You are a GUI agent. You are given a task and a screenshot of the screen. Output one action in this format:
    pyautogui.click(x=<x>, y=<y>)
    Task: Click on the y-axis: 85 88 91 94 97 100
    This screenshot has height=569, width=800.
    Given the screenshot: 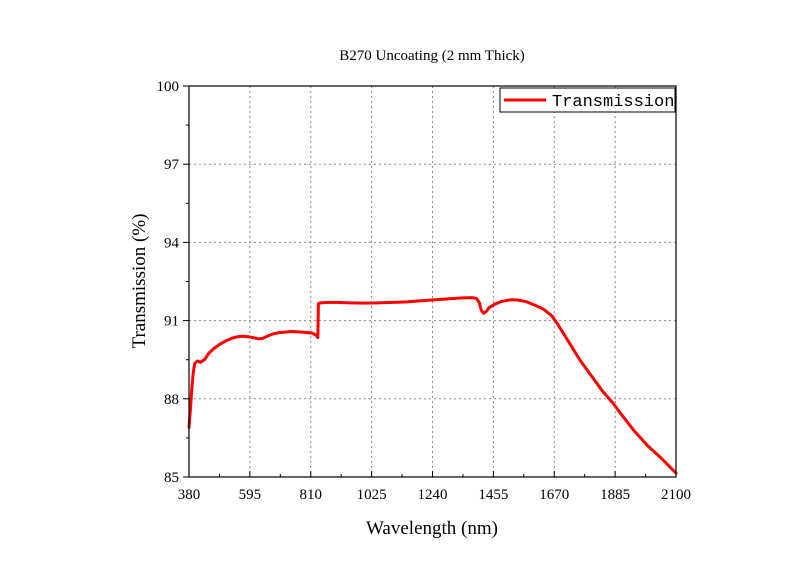 What is the action you would take?
    pyautogui.click(x=173, y=282)
    